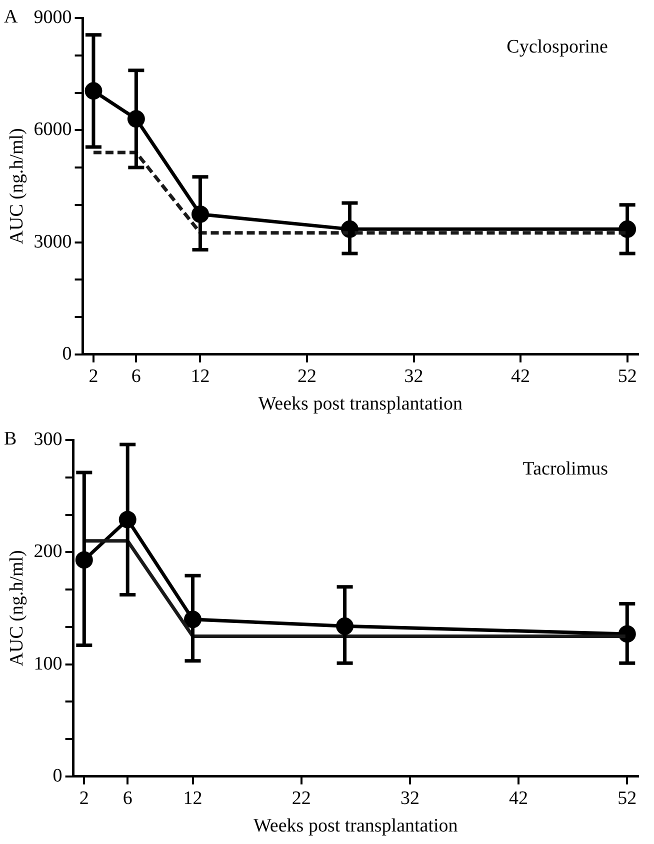 The image size is (654, 844). Describe the element at coordinates (53, 17) in the screenshot. I see `y-tick-label: 9000` at that location.